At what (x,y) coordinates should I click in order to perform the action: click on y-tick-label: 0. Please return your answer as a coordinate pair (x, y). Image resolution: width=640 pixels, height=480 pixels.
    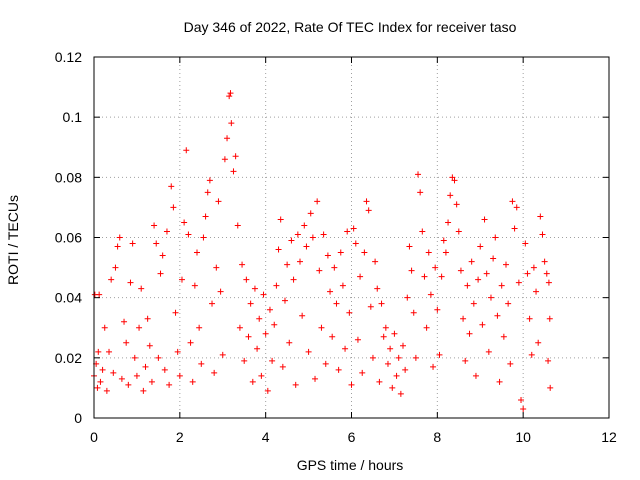
    Looking at the image, I should click on (78, 418).